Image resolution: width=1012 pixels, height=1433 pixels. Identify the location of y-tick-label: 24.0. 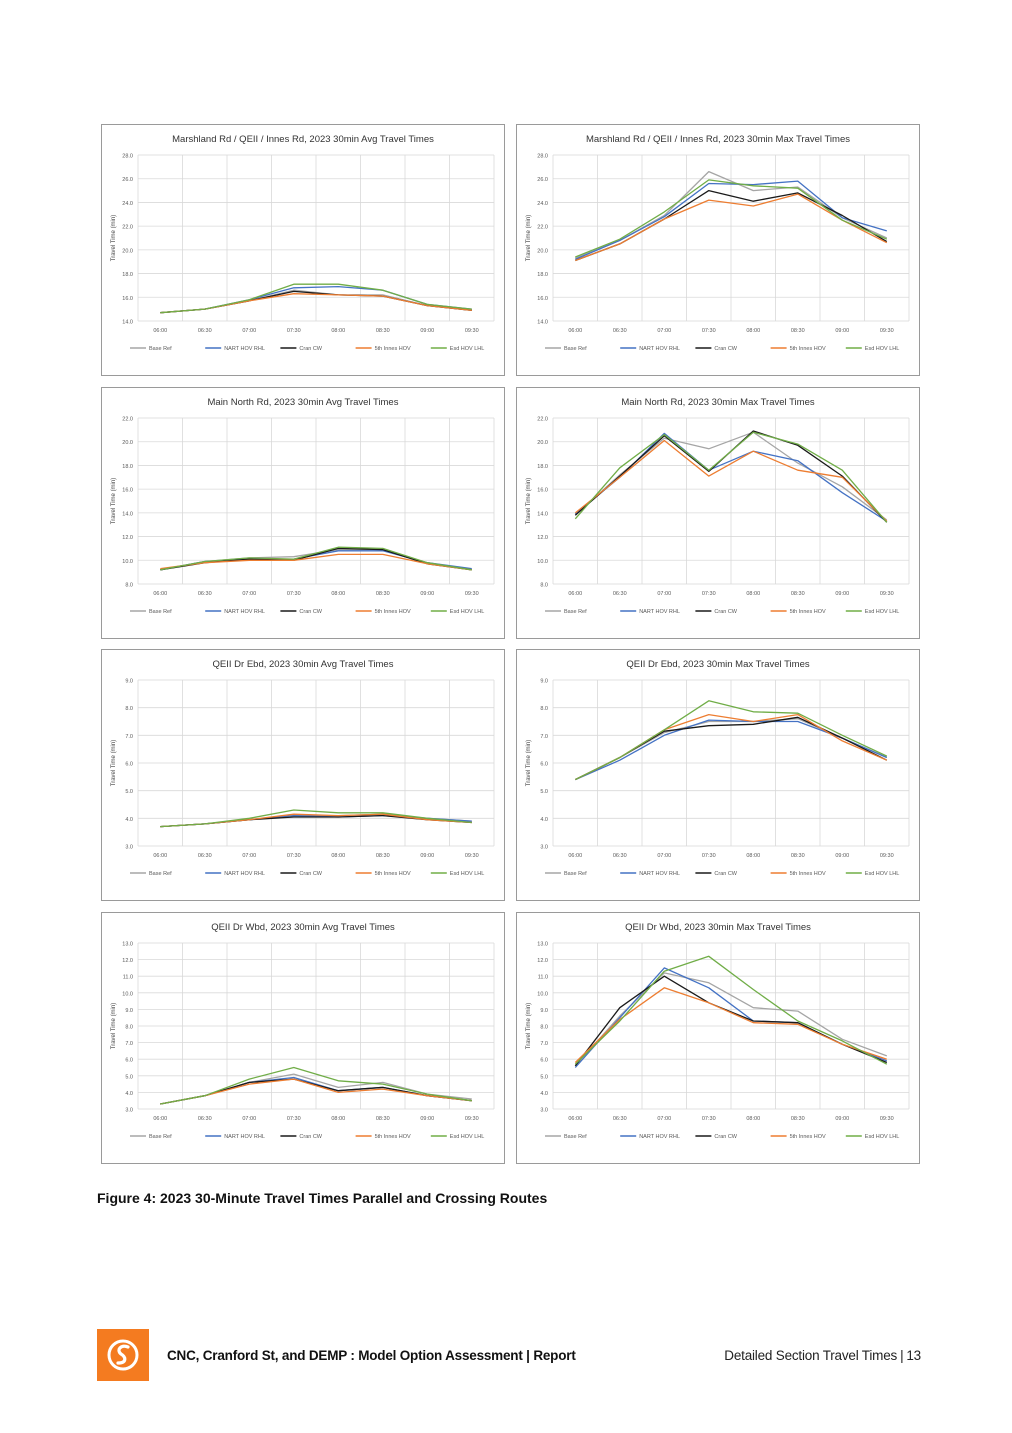
(127, 204).